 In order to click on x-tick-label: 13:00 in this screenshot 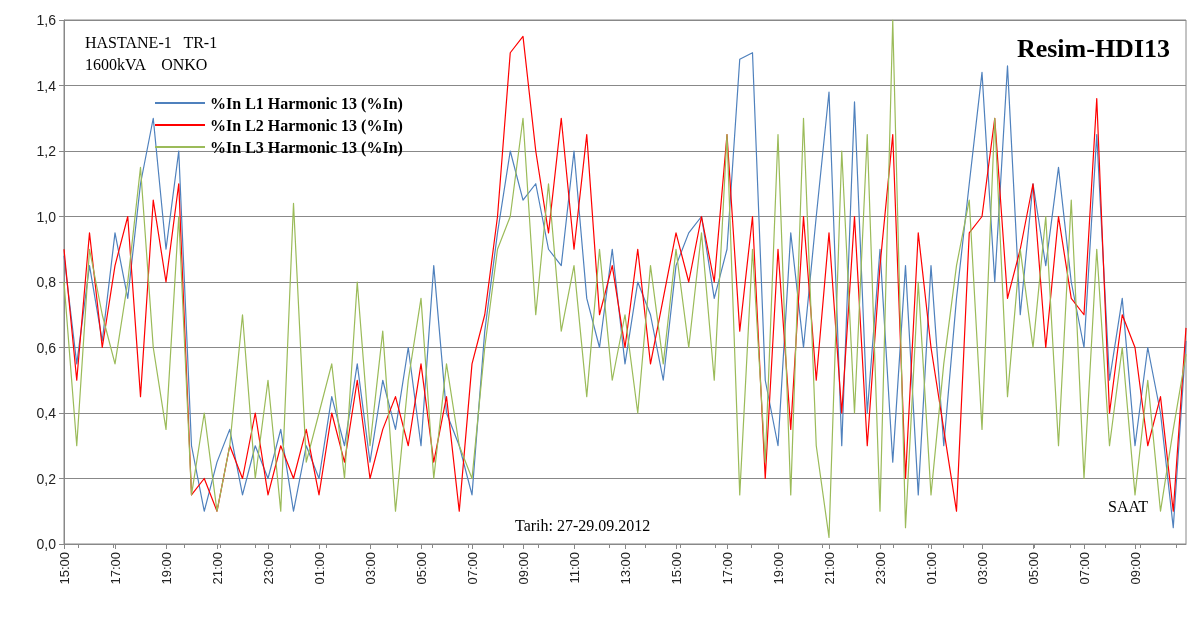, I will do `click(625, 568)`.